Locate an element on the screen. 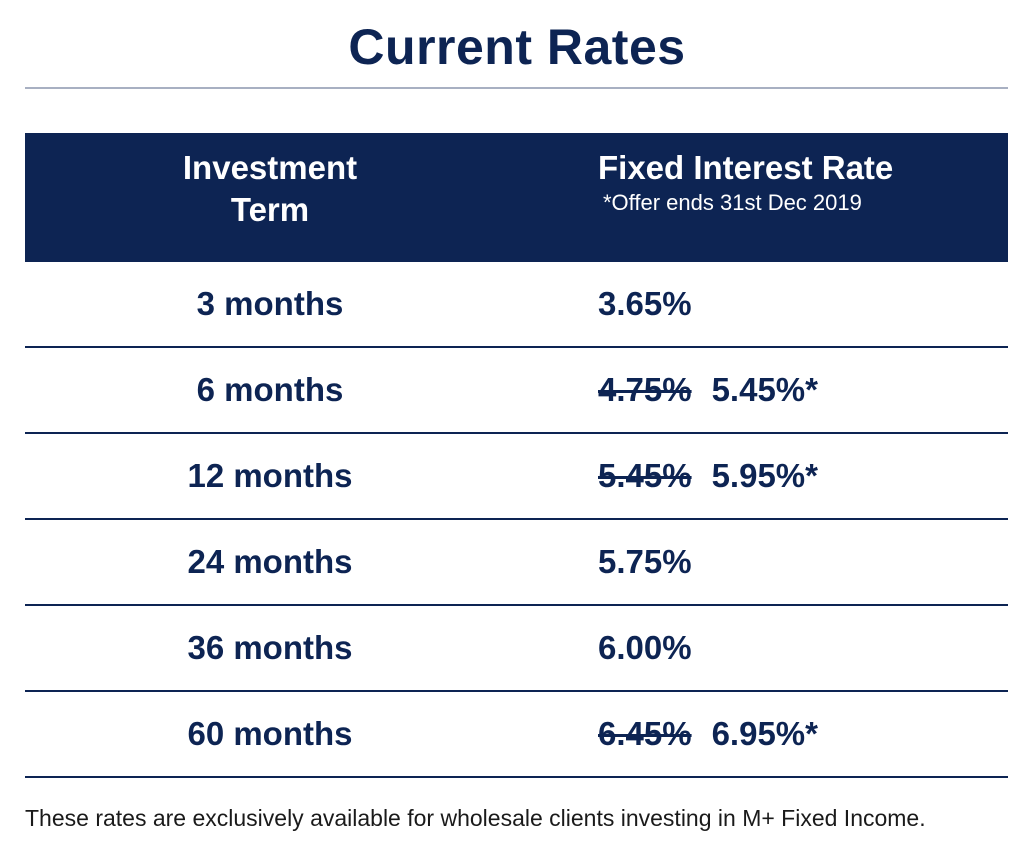 The height and width of the screenshot is (856, 1034). row-rate: 6.45% 6.95%* is located at coordinates (708, 734).